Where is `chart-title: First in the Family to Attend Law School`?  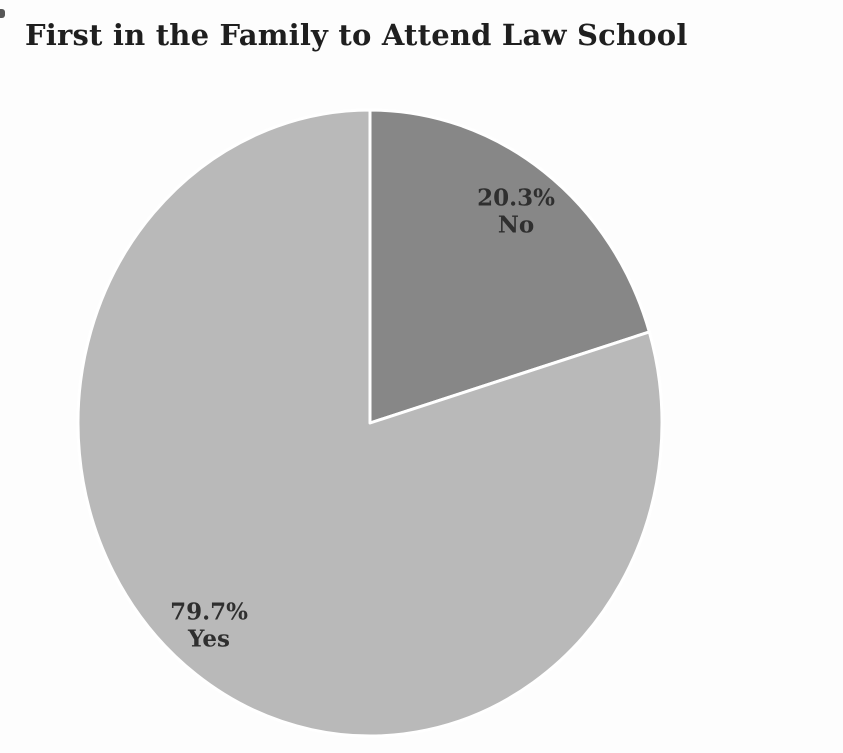 chart-title: First in the Family to Attend Law School is located at coordinates (356, 35).